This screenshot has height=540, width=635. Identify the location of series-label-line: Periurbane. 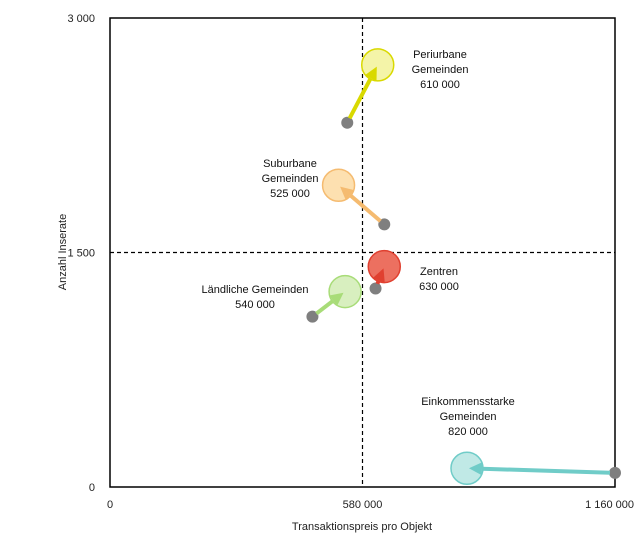
(440, 55).